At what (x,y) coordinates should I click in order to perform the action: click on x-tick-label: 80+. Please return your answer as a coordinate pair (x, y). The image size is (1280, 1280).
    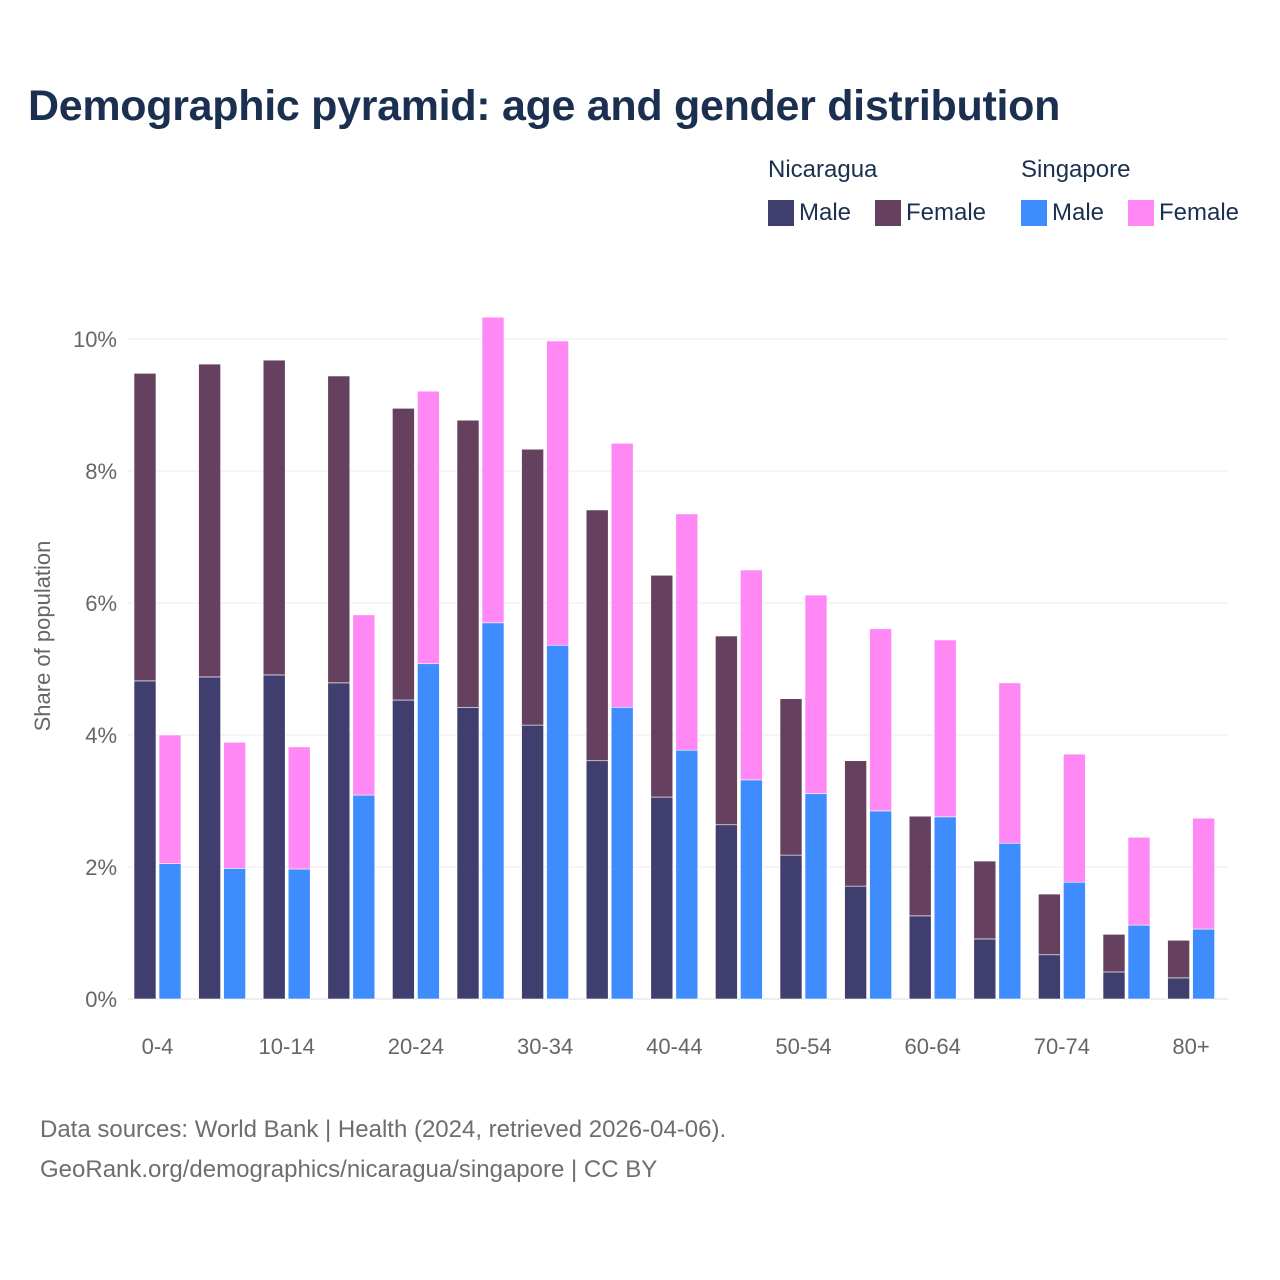
    Looking at the image, I should click on (1190, 1046).